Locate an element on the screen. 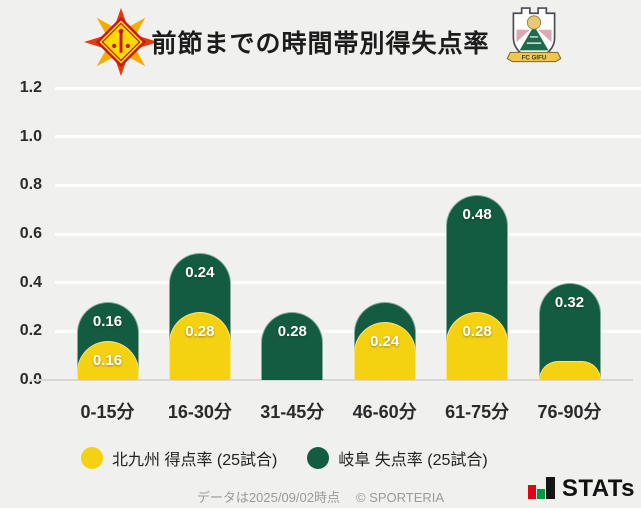 Image resolution: width=641 pixels, height=508 pixels. legend-swatch-yellow-icon is located at coordinates (92, 458).